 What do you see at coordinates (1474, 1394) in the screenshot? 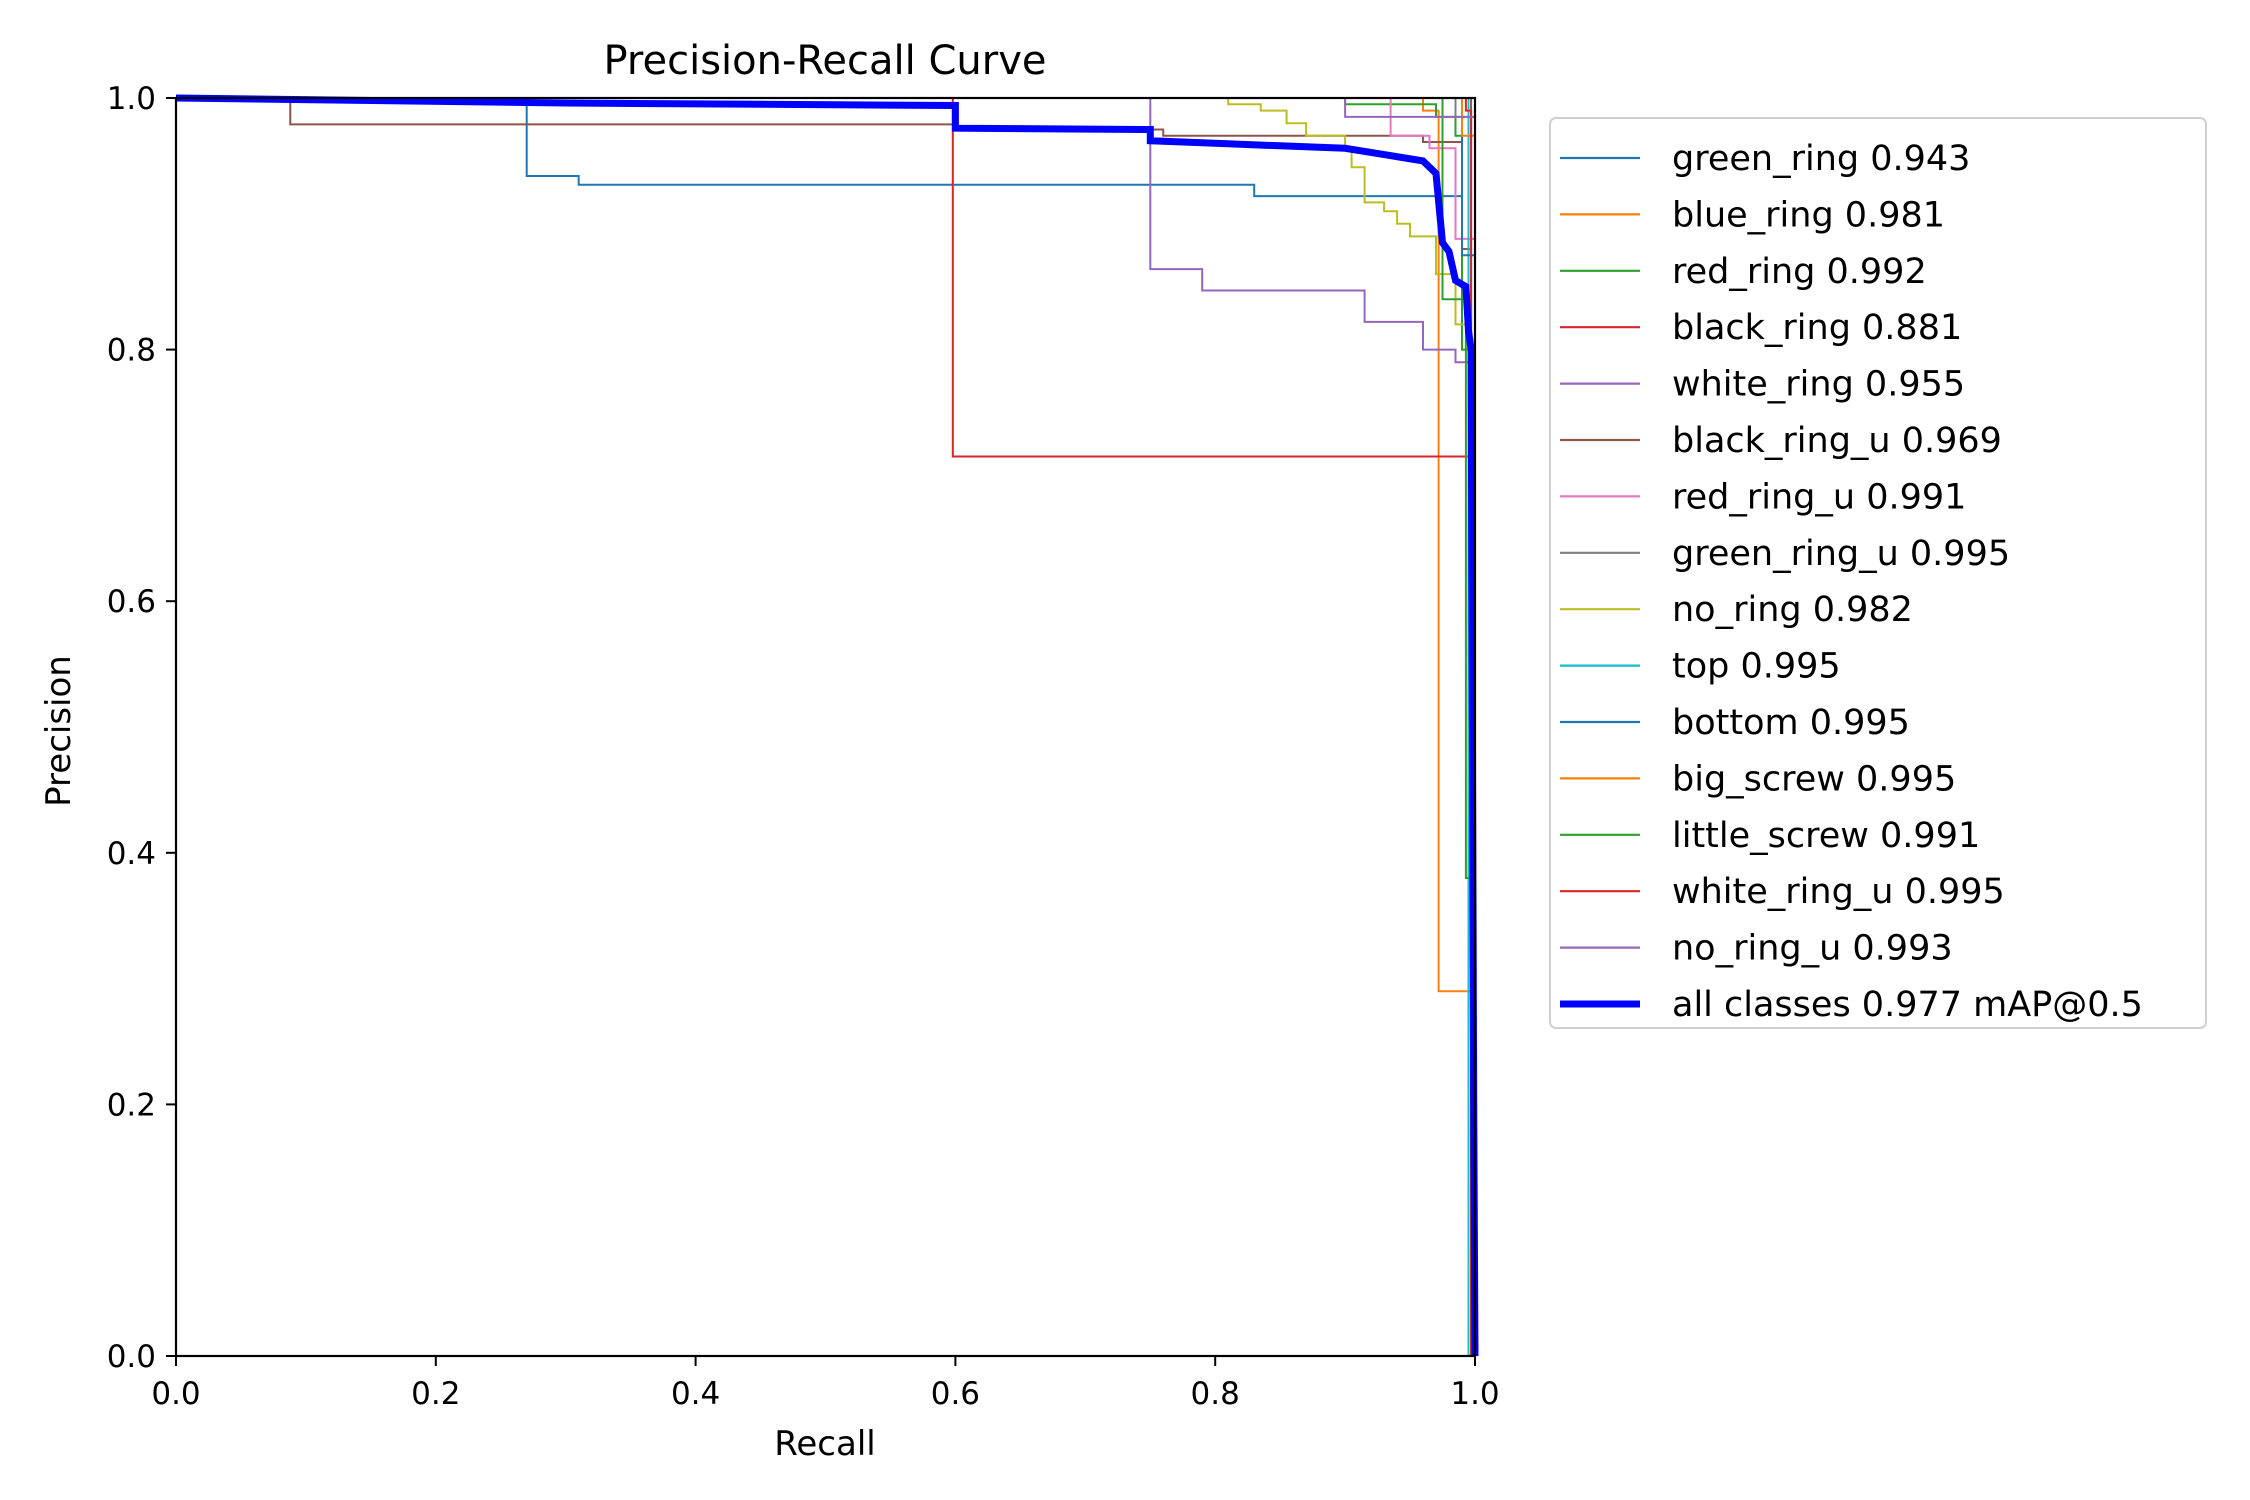
I see `x-tick-label: 1.0` at bounding box center [1474, 1394].